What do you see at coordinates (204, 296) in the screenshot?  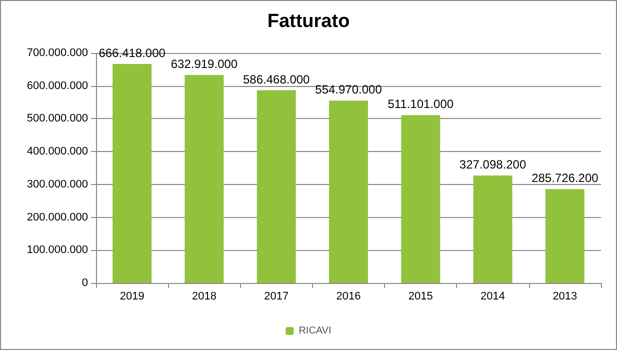 I see `x-tick-label: 2018` at bounding box center [204, 296].